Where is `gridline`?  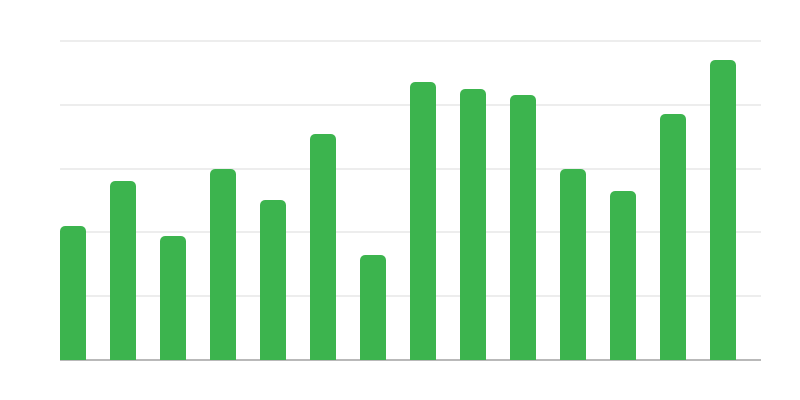
gridline is located at coordinates (410, 41).